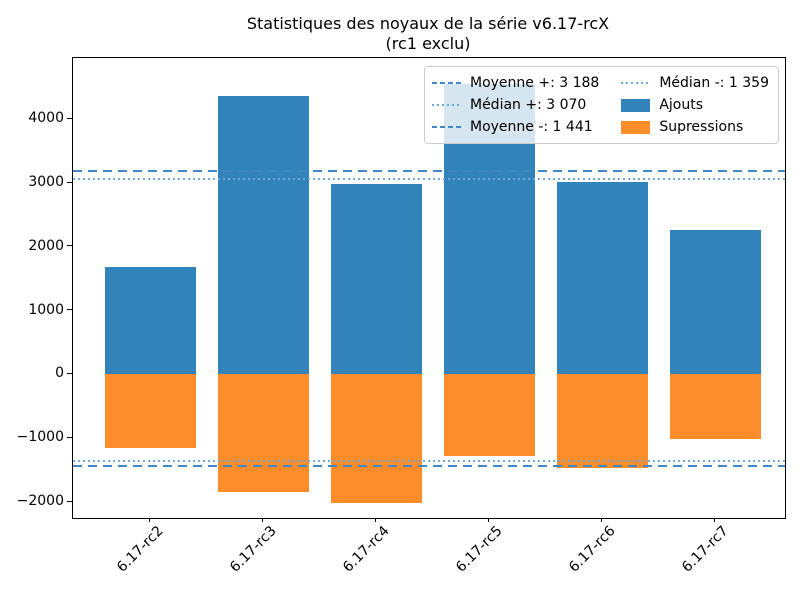 The image size is (800, 600). I want to click on x-tick-label-6.17-rc5: 6.17-rc5, so click(479, 549).